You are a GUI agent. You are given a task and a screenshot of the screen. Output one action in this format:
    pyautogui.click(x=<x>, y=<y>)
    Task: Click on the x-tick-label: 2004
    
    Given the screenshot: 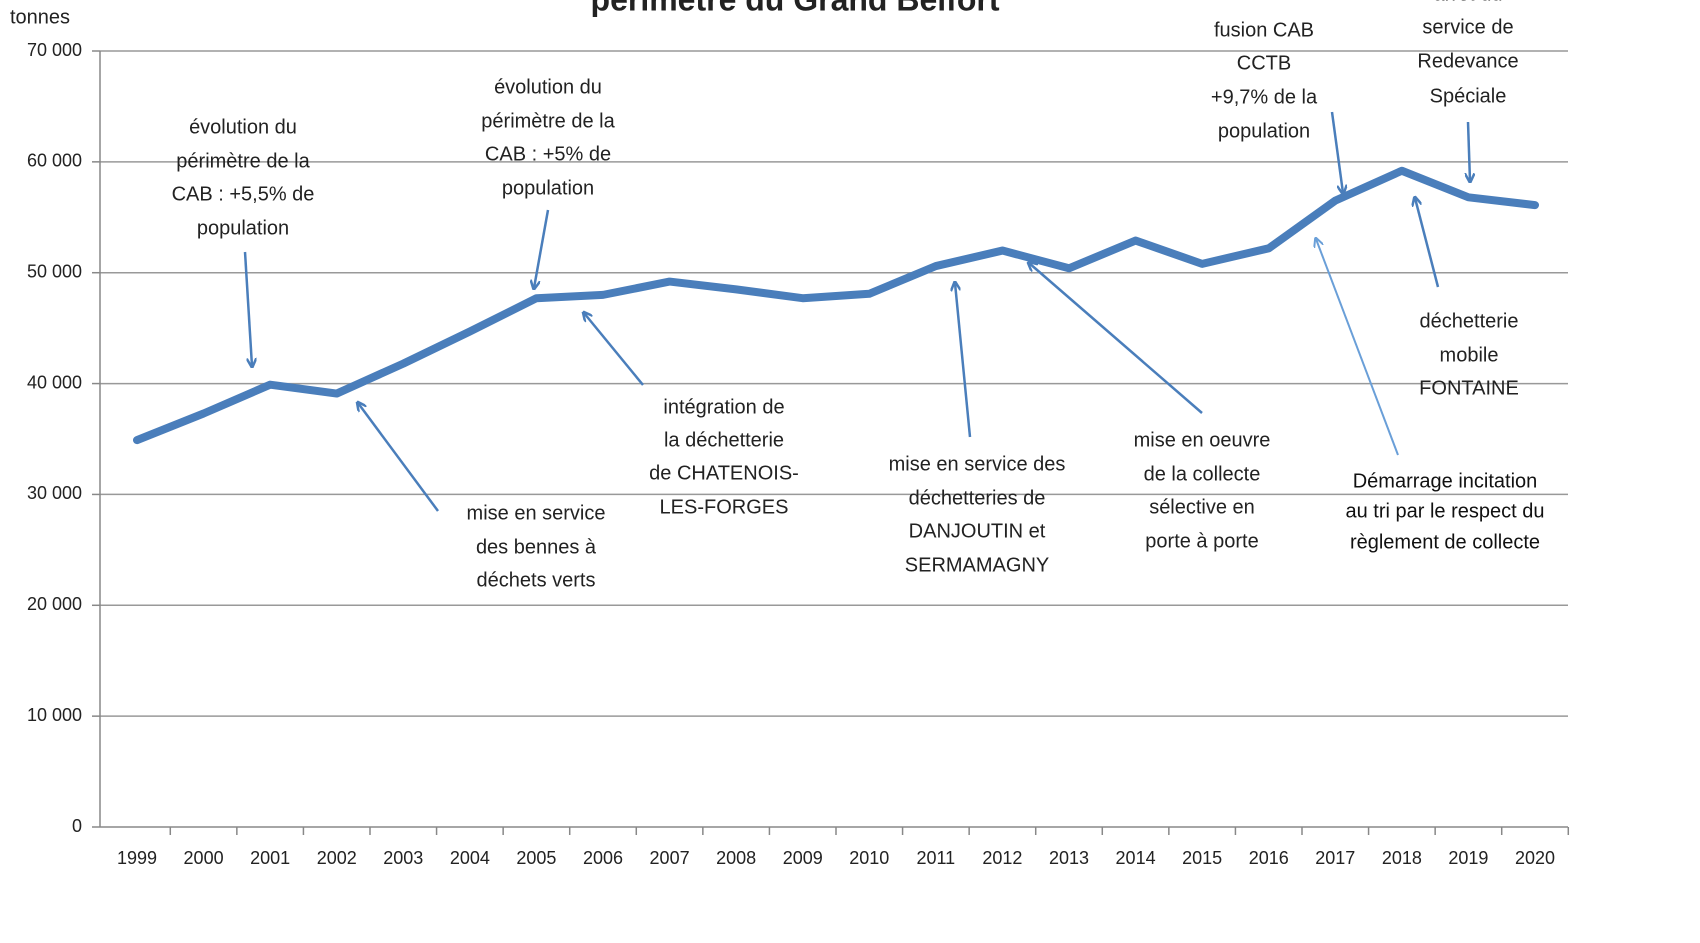 What is the action you would take?
    pyautogui.click(x=470, y=858)
    